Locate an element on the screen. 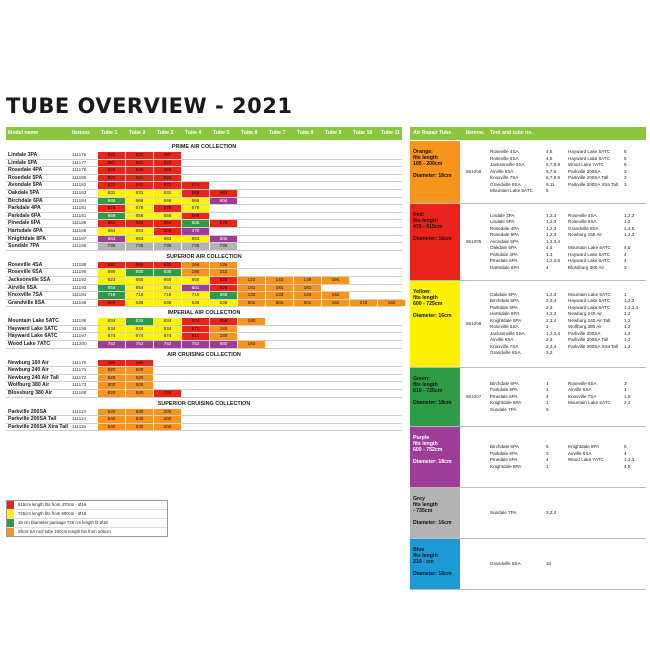  table-row: Parkville 200SA Xtra Tall 111115 630 630 200 is located at coordinates (204, 427).